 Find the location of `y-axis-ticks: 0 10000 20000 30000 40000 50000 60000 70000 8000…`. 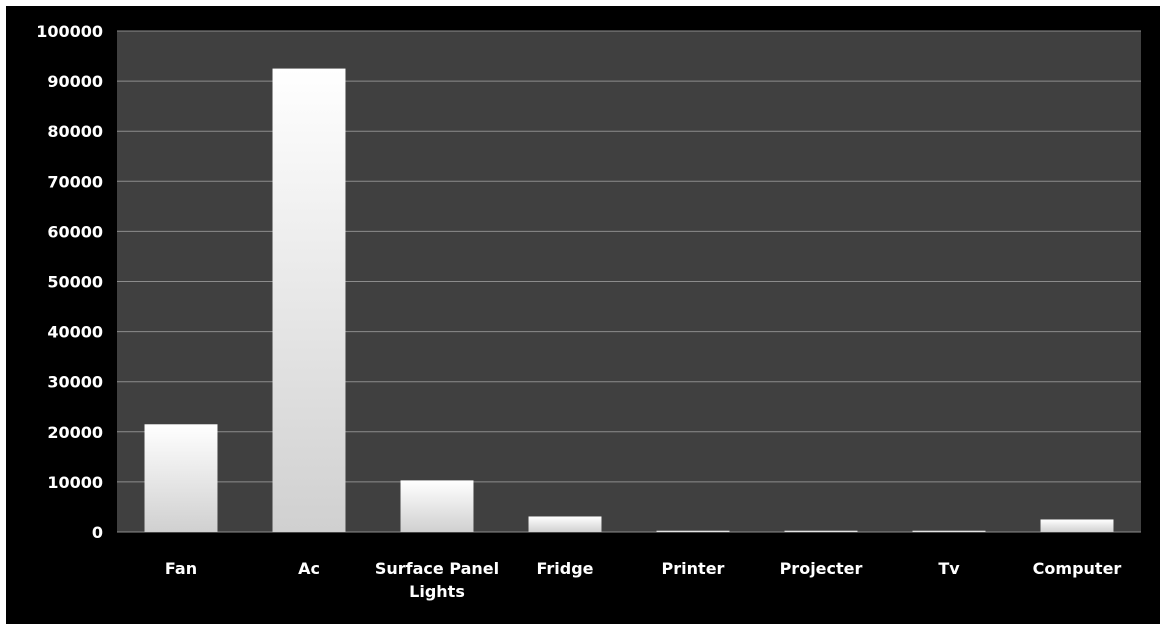

y-axis-ticks: 0 10000 20000 30000 40000 50000 60000 70000 8000… is located at coordinates (69, 282).